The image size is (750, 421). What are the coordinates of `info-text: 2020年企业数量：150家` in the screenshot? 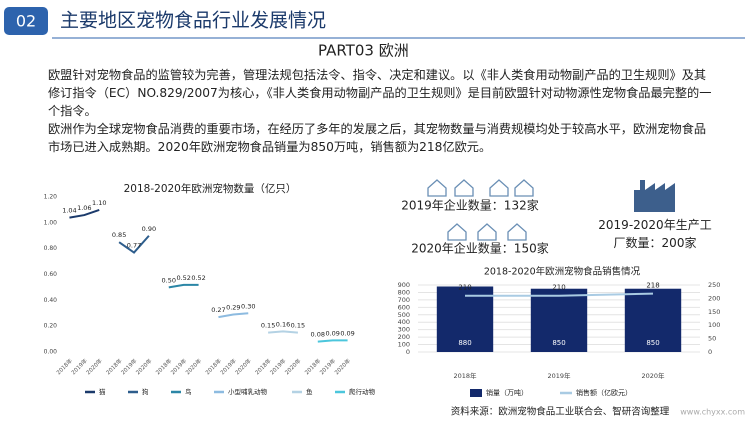 It's located at (479, 248).